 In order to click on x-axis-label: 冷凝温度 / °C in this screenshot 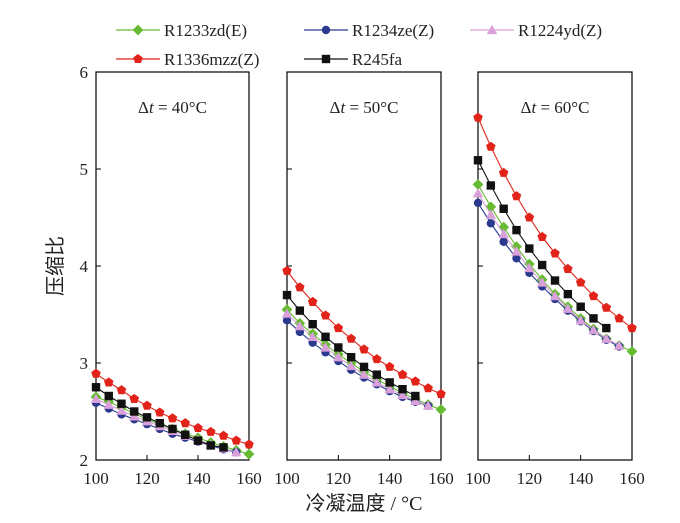, I will do `click(364, 503)`.